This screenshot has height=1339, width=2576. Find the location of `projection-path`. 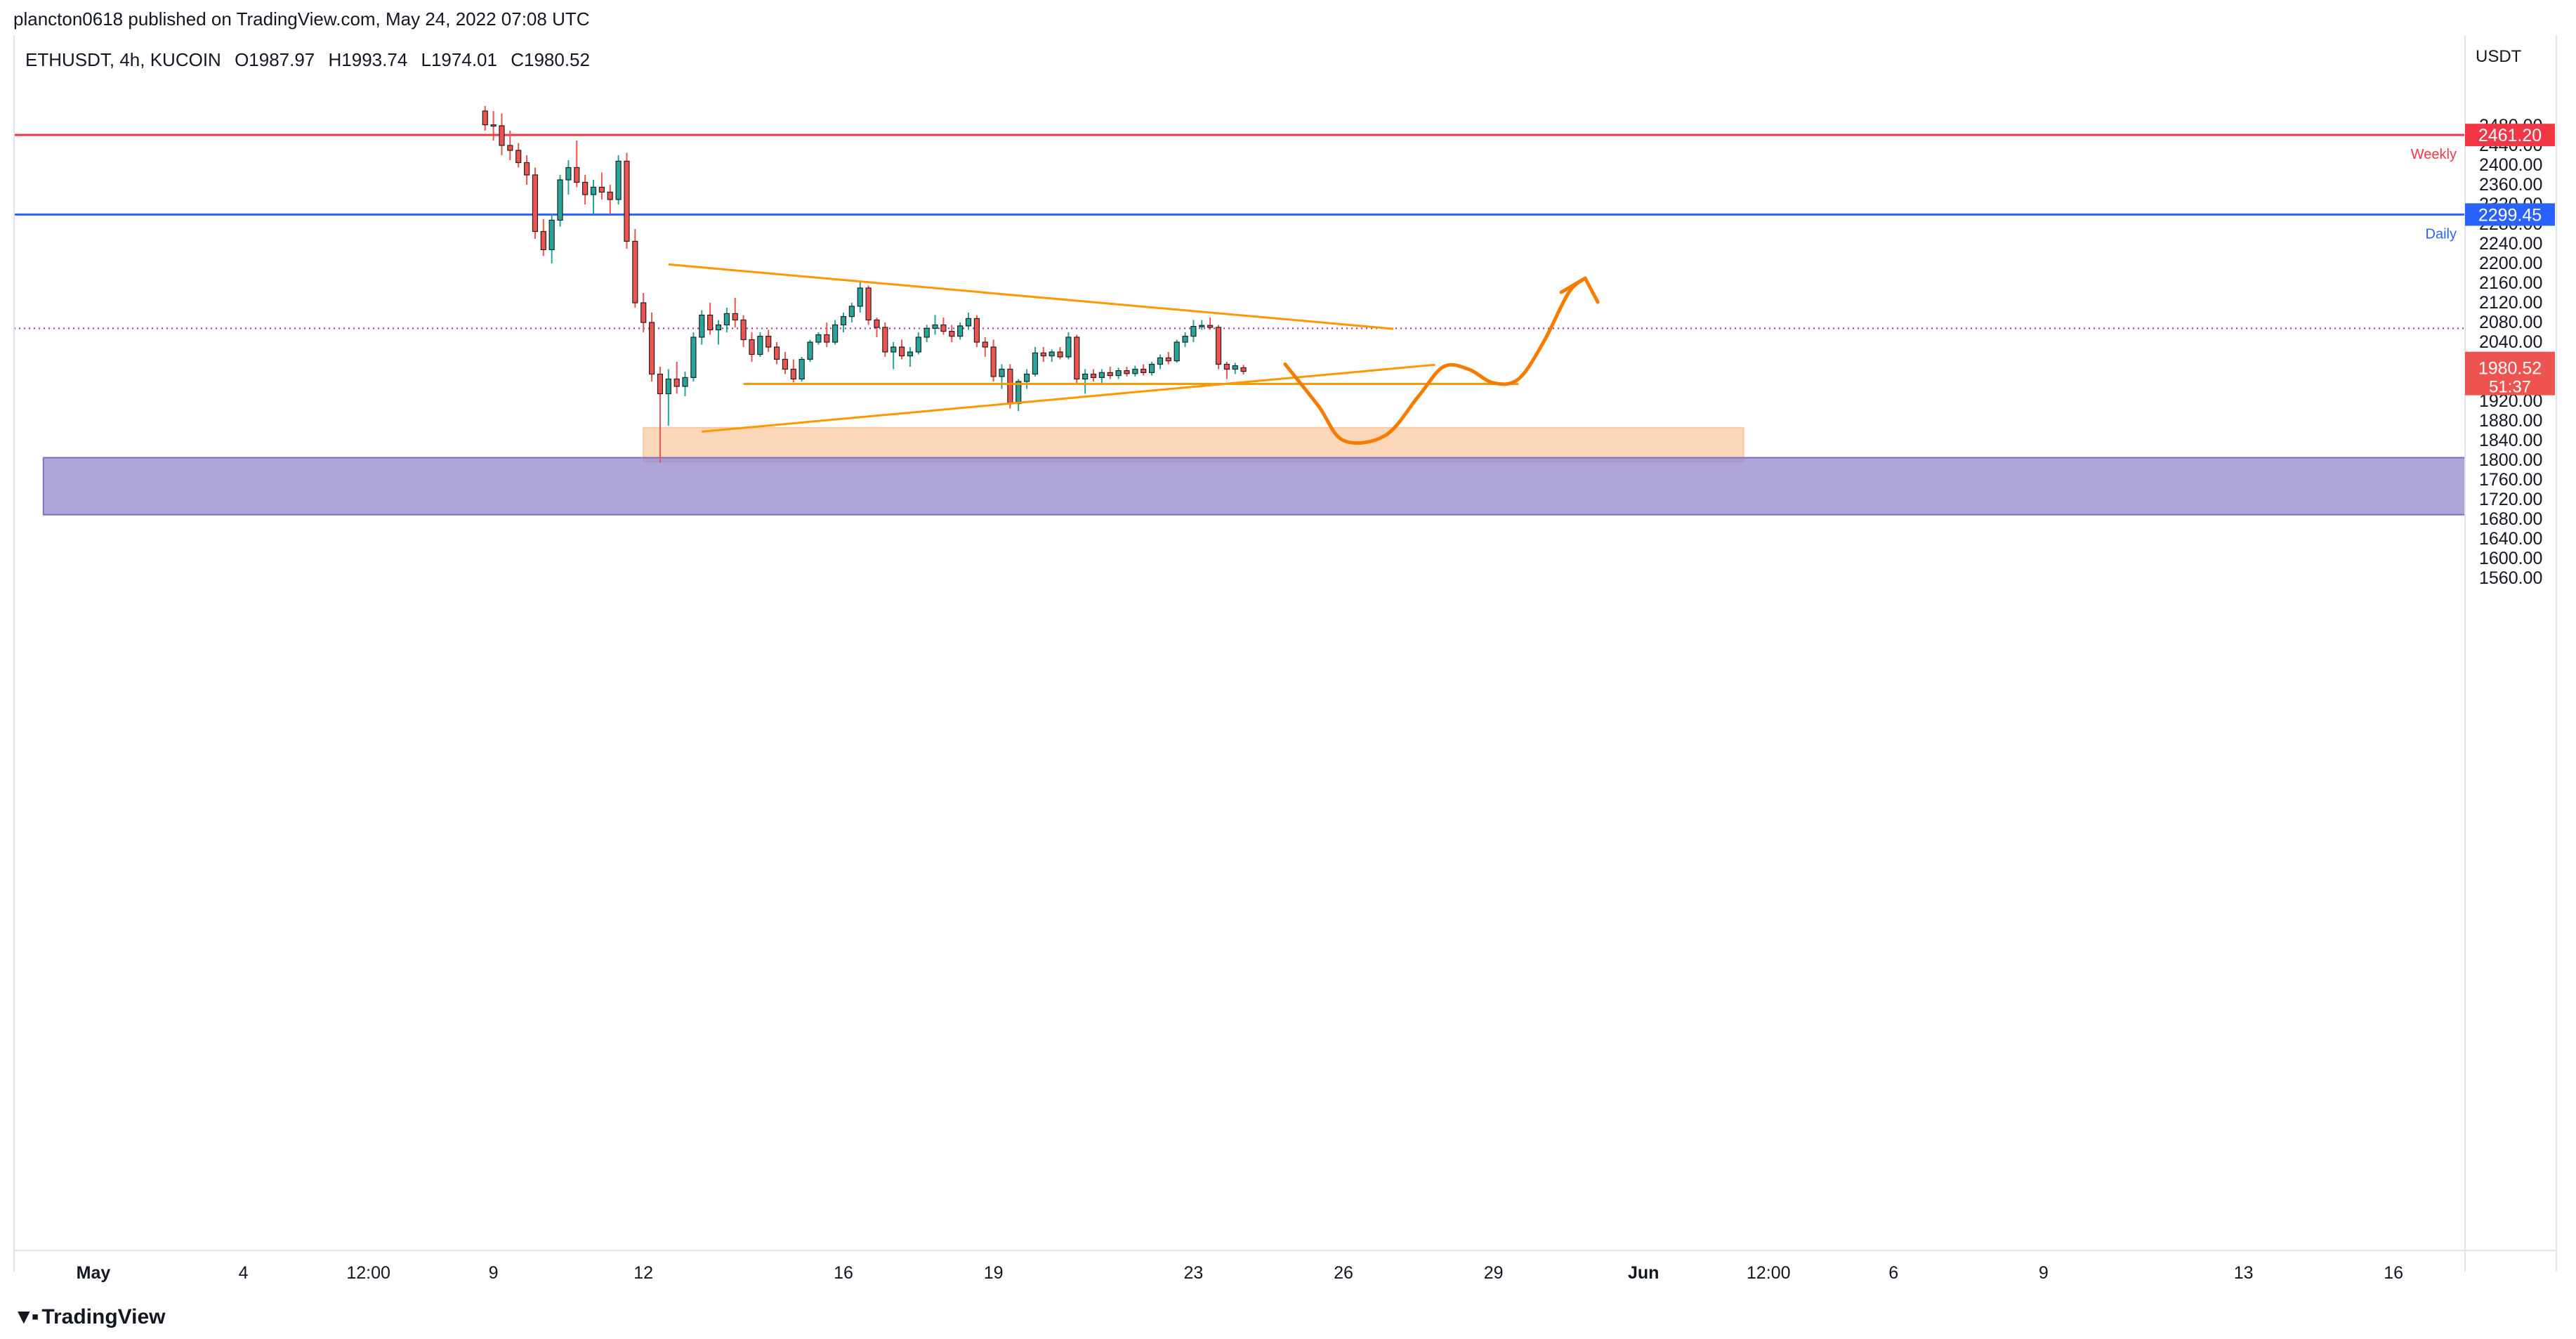

projection-path is located at coordinates (1435, 360).